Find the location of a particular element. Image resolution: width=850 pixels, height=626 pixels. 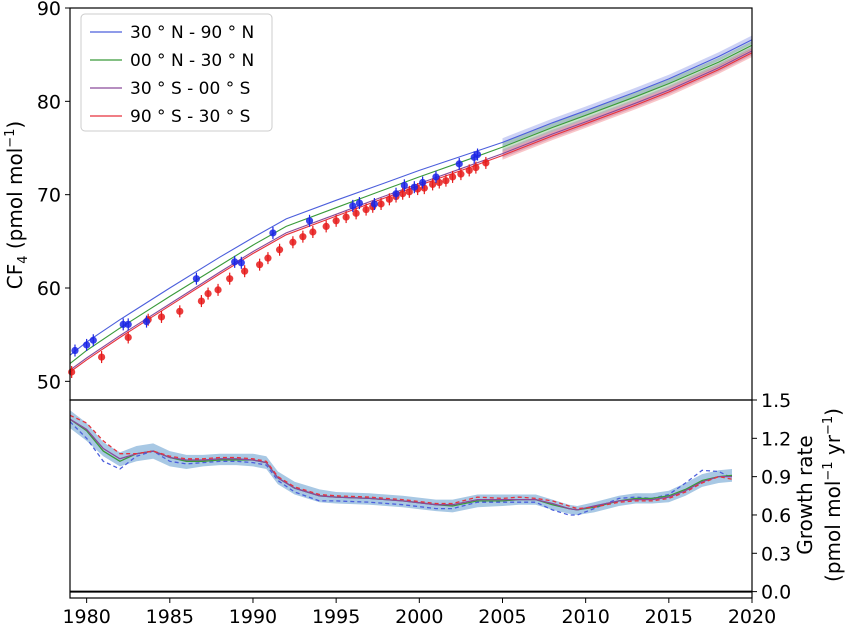

xtick-label: 2010 is located at coordinates (585, 616).